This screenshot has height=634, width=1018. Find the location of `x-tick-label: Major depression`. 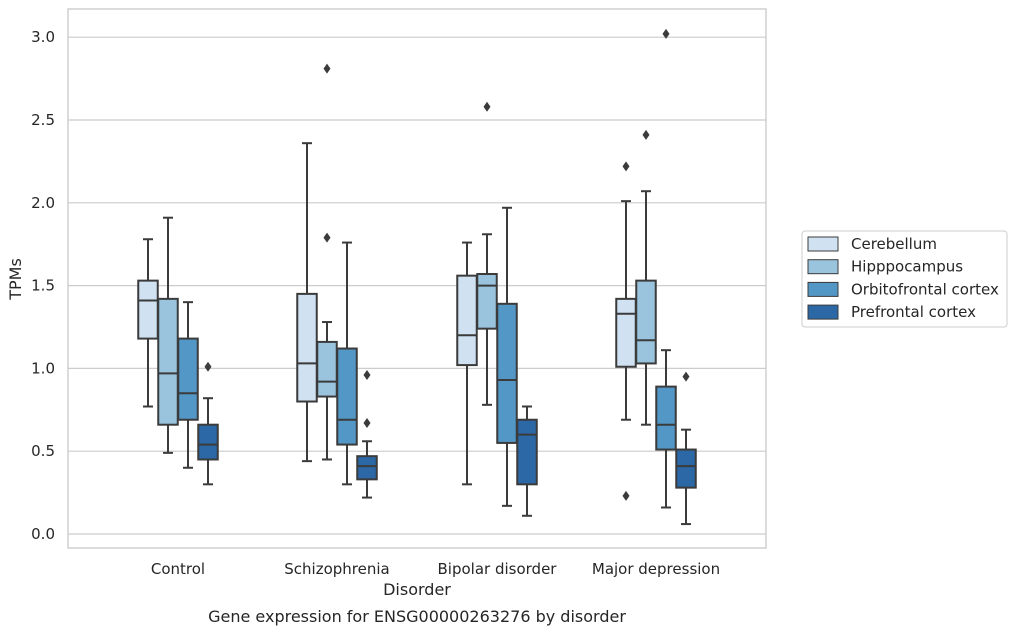

x-tick-label: Major depression is located at coordinates (656, 569).